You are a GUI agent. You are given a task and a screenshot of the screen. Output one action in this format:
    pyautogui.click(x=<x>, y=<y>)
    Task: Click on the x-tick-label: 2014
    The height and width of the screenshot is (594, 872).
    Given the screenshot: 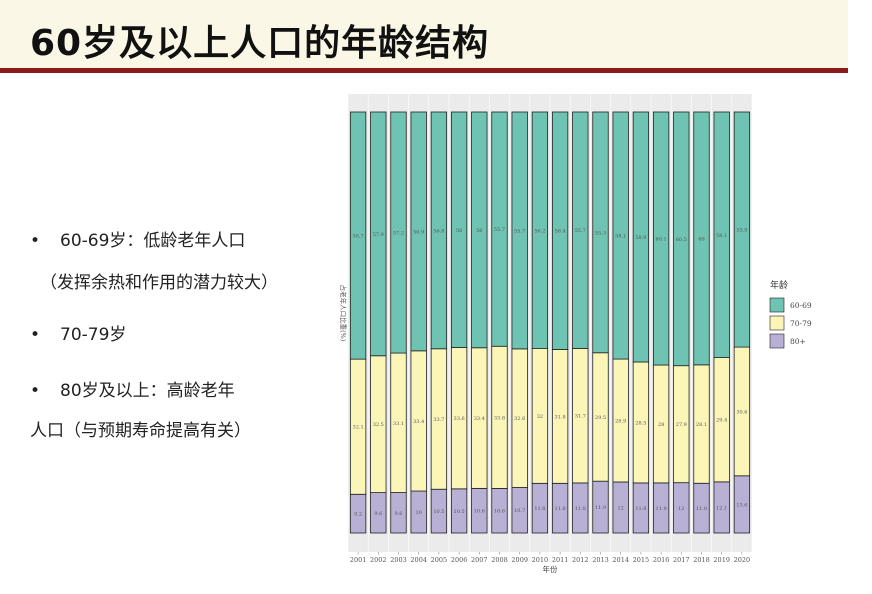 What is the action you would take?
    pyautogui.click(x=620, y=560)
    